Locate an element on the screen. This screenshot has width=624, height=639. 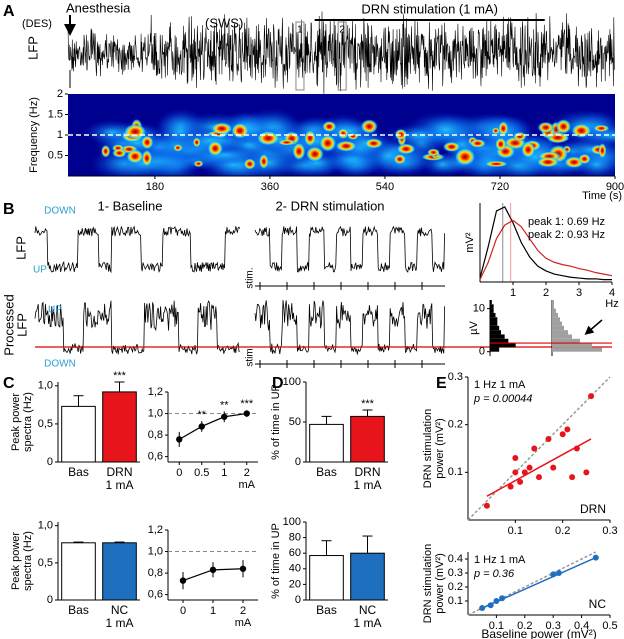
panel-letter: B is located at coordinates (9, 209).